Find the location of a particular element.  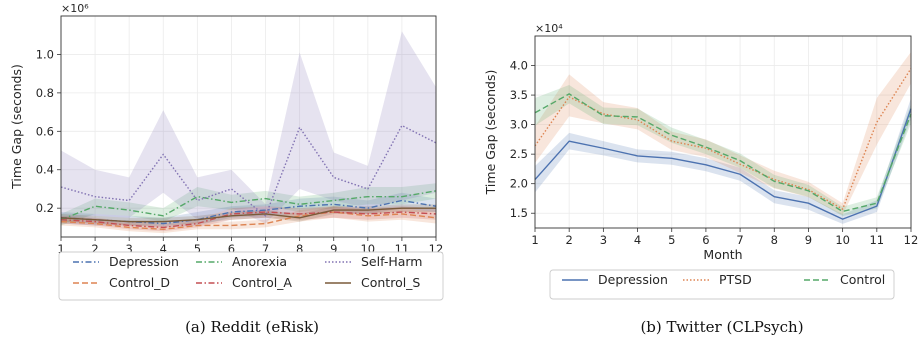

y-tick-label: 4.0 is located at coordinates (519, 66).